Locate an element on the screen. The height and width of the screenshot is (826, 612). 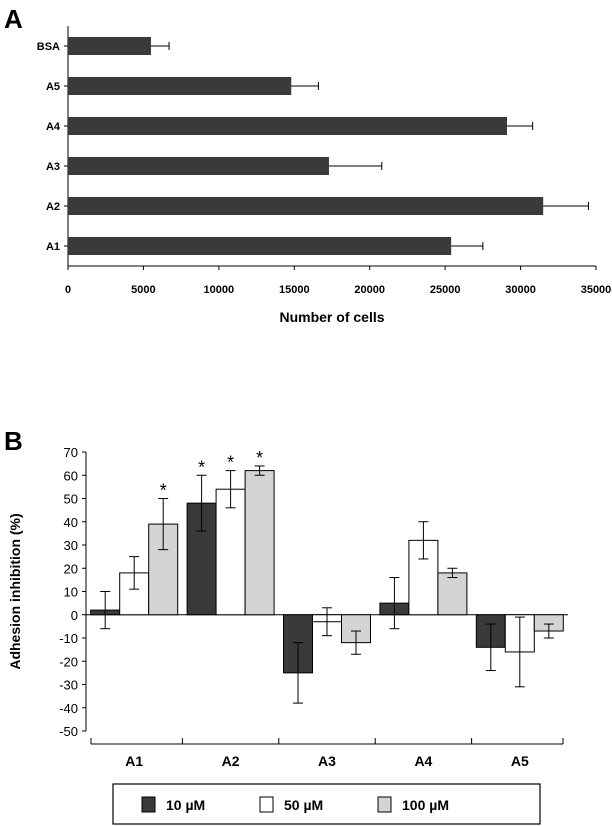
y-tick-label: 20 is located at coordinates (71, 568).